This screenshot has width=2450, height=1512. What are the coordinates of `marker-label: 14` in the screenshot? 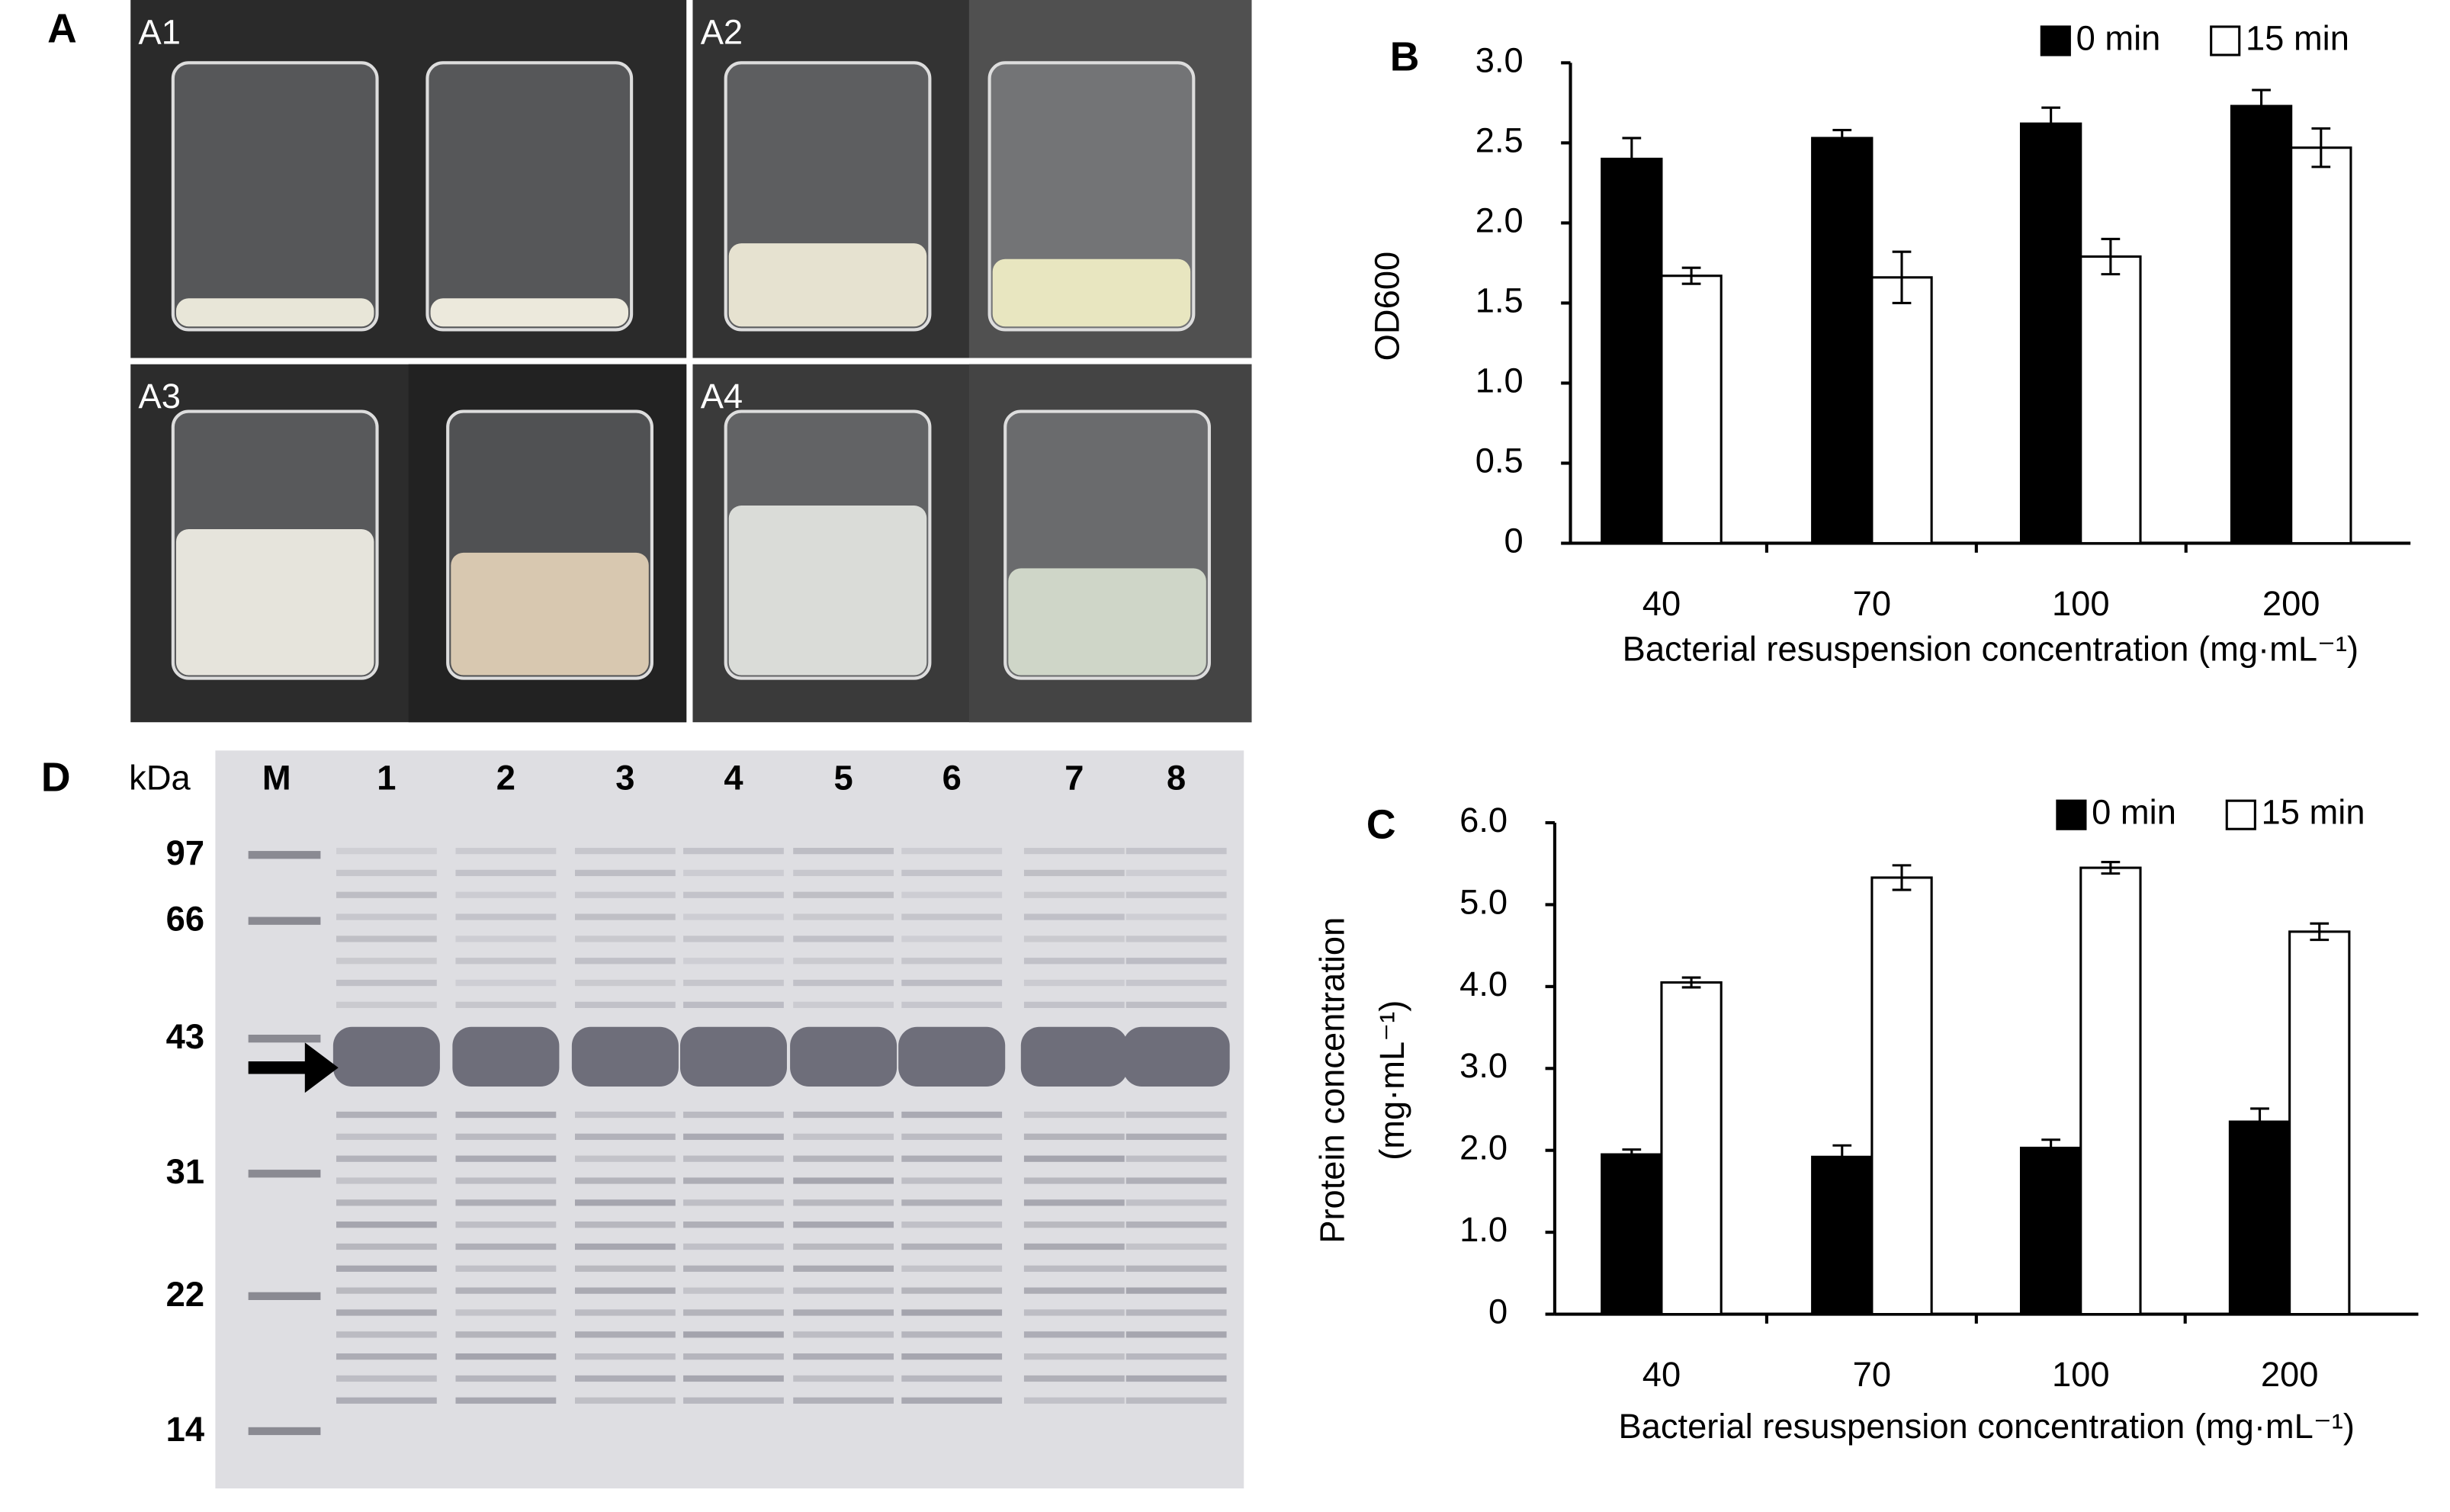 It's located at (185, 1429).